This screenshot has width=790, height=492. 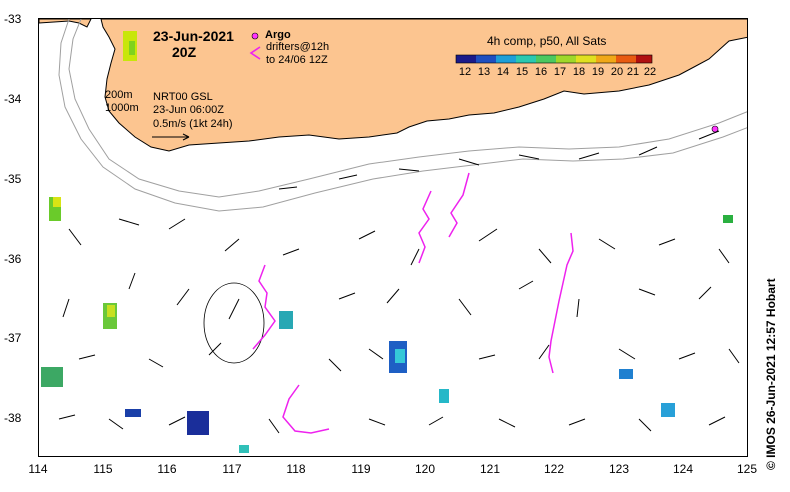 What do you see at coordinates (13, 418) in the screenshot?
I see `y-tick-label: -38` at bounding box center [13, 418].